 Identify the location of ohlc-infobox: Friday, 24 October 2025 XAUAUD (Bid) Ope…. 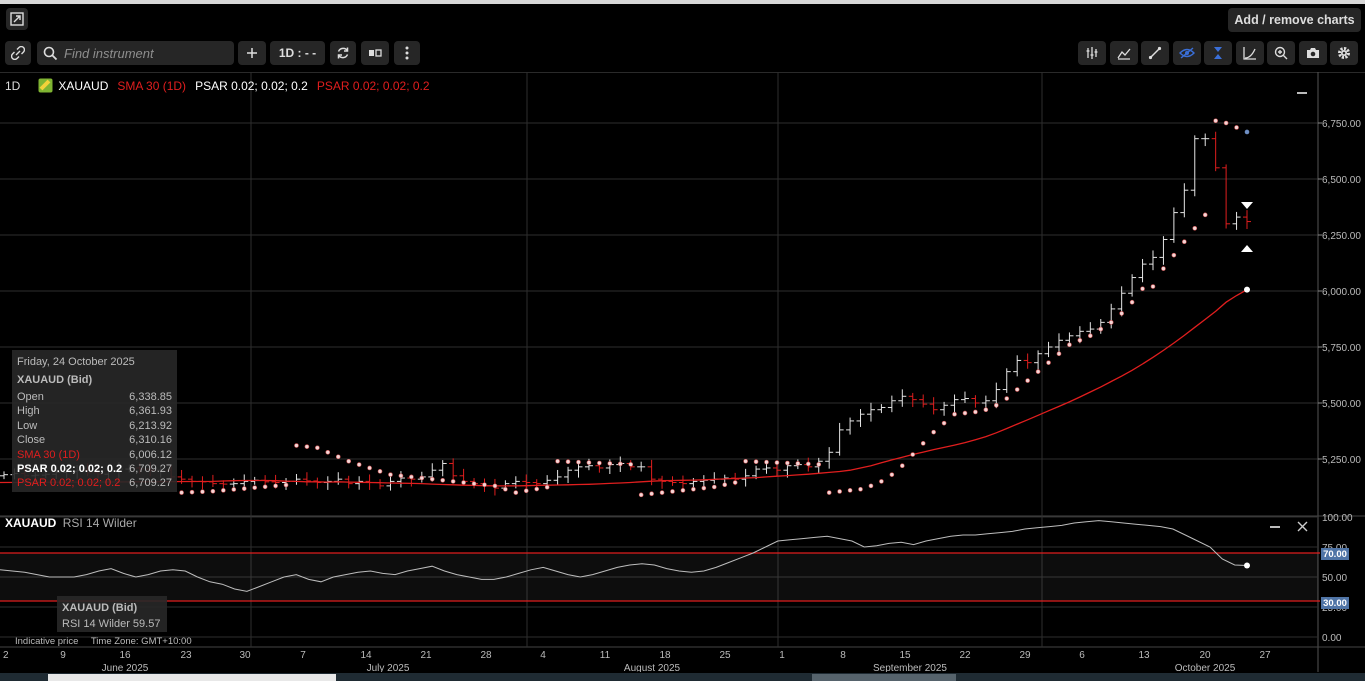
(94, 421).